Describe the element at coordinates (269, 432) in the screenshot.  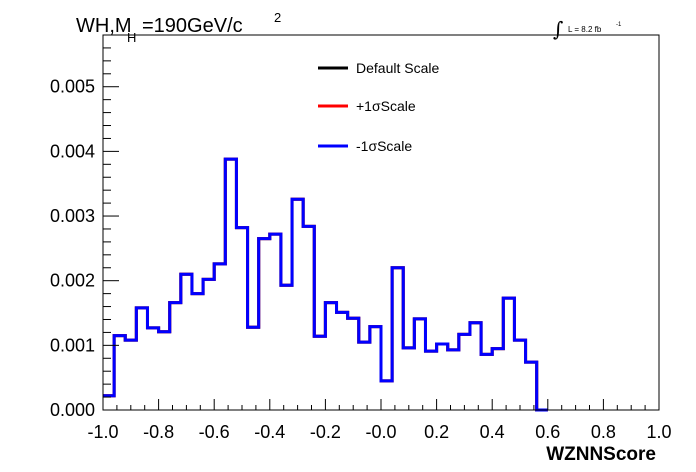
I see `x-tick-label: -0.4` at that location.